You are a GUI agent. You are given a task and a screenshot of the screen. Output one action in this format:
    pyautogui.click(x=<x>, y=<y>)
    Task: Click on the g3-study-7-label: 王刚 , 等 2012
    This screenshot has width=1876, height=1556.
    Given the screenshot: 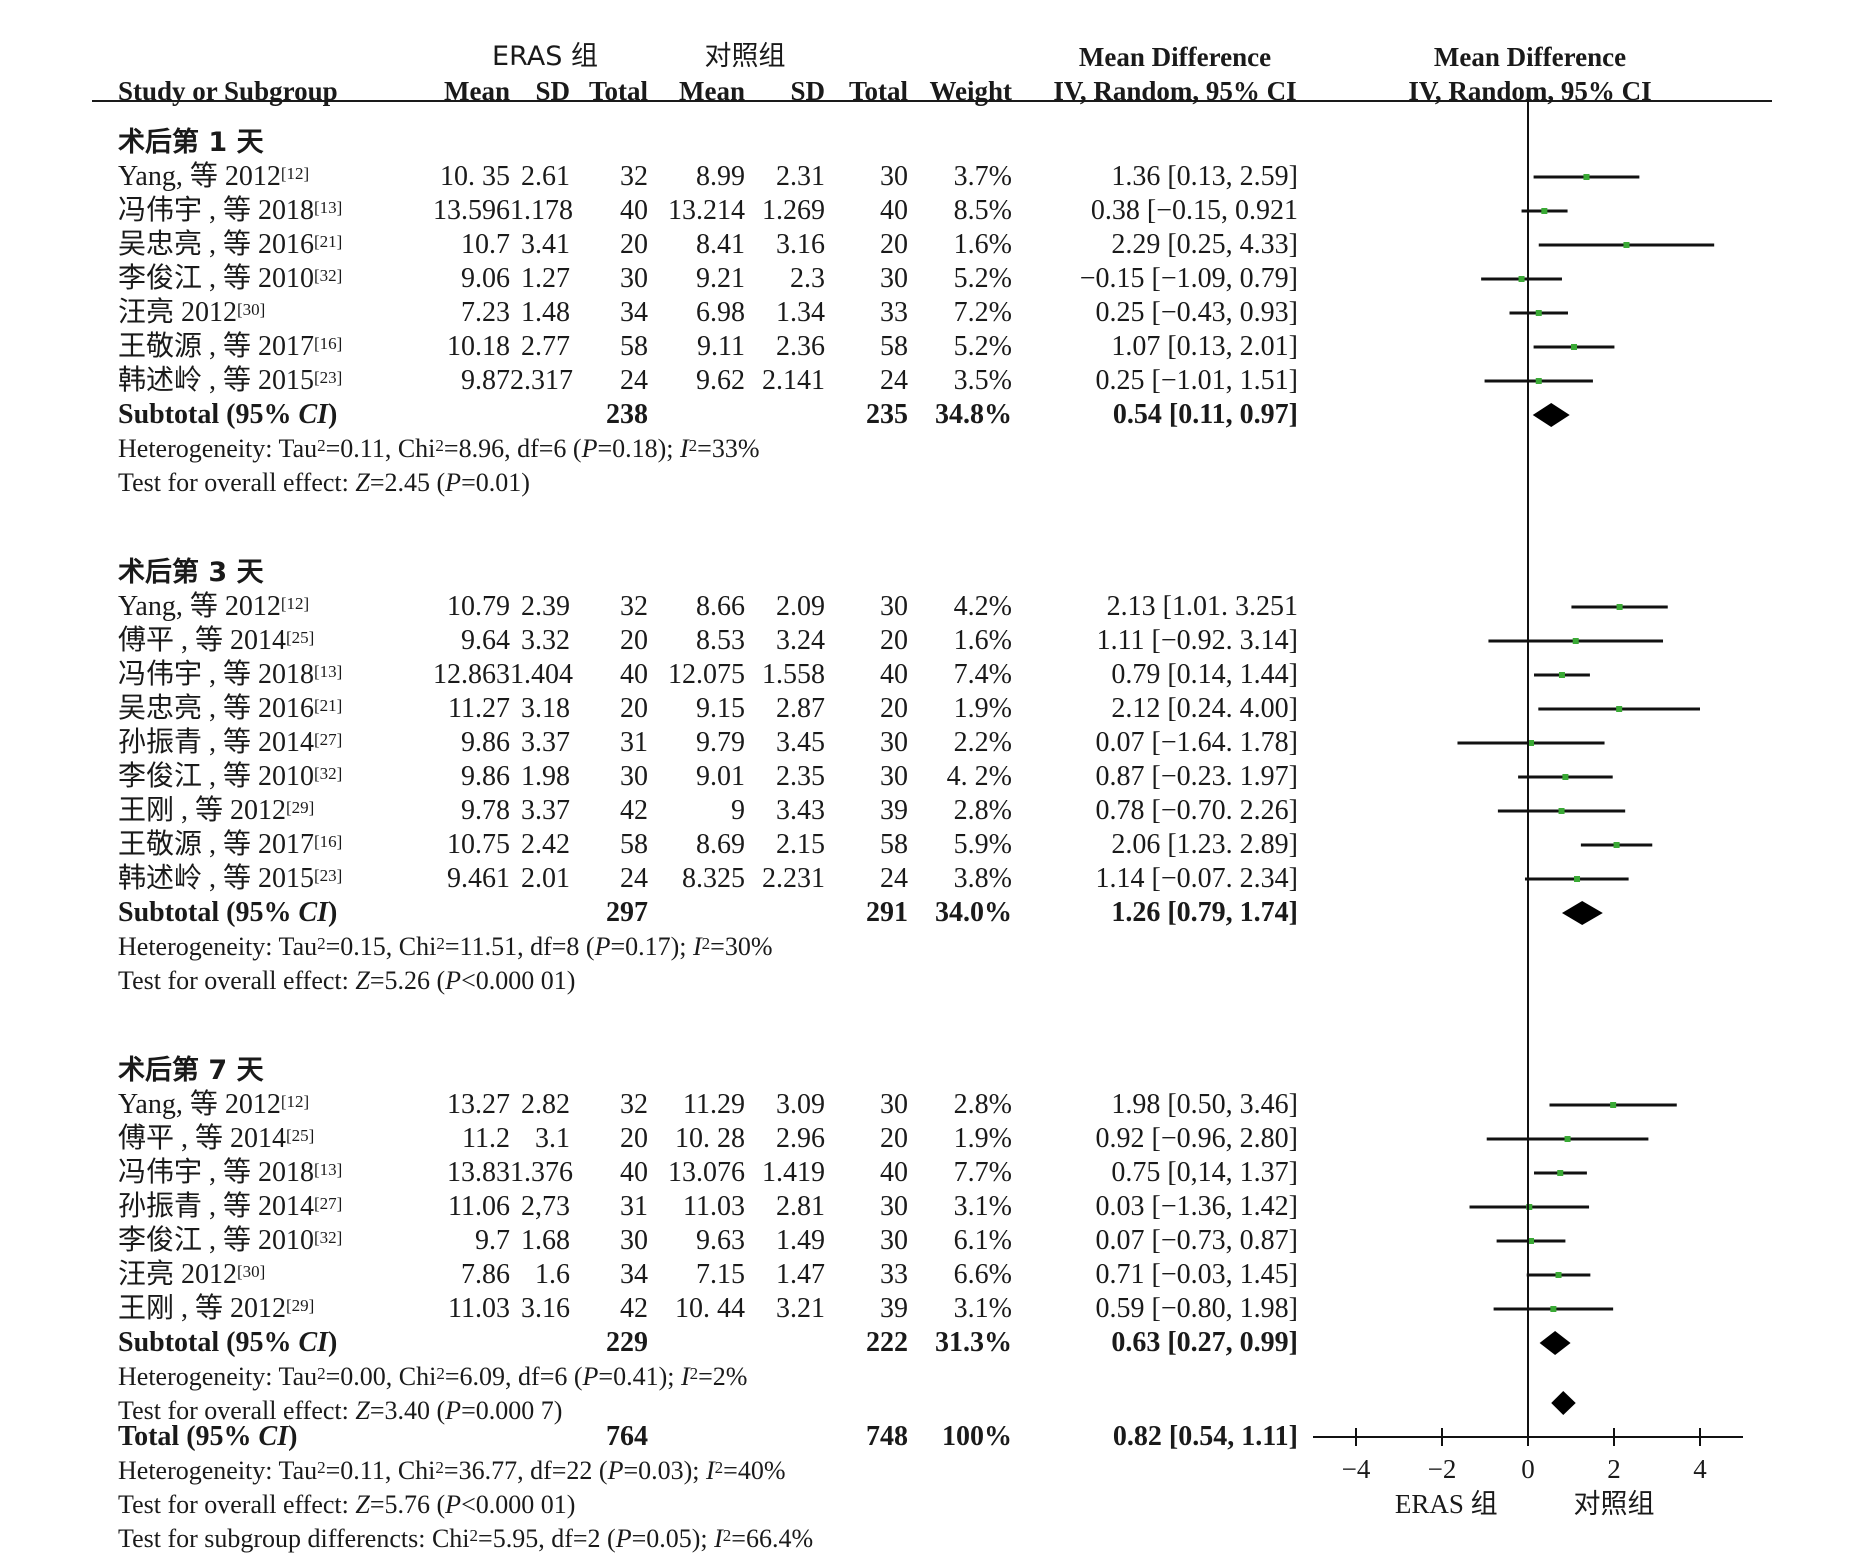 What is the action you would take?
    pyautogui.click(x=202, y=1308)
    